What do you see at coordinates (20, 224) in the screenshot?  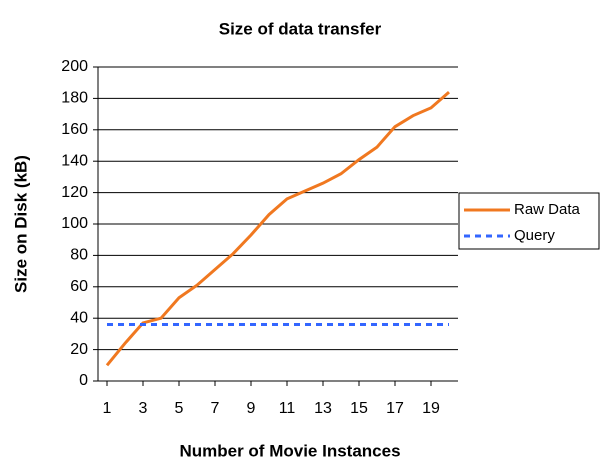 I see `y-axis-label: Size on Disk (kB)` at bounding box center [20, 224].